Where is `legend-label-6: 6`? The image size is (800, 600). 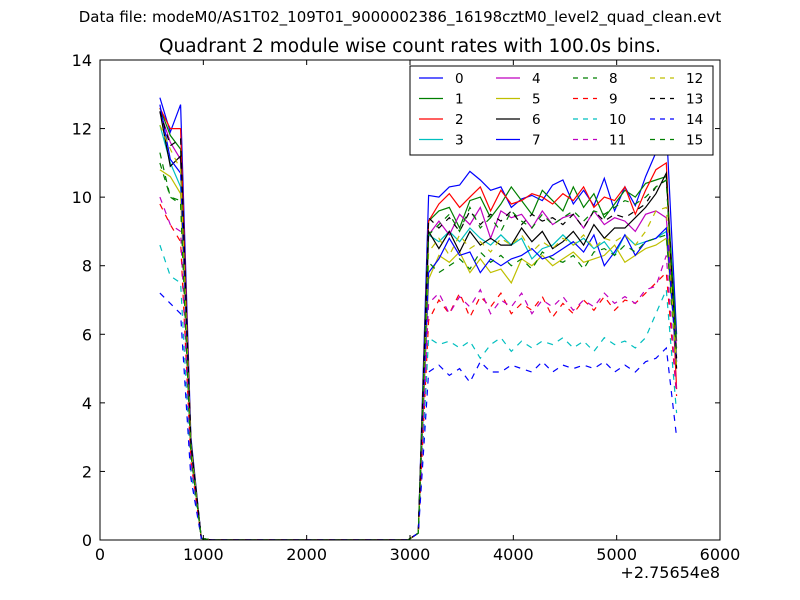 legend-label-6: 6 is located at coordinates (536, 120).